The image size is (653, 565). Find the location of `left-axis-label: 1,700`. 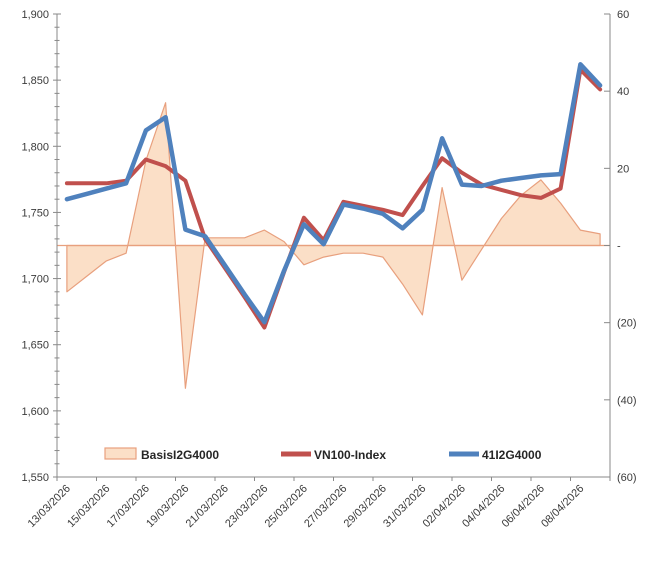

left-axis-label: 1,700 is located at coordinates (35, 280).